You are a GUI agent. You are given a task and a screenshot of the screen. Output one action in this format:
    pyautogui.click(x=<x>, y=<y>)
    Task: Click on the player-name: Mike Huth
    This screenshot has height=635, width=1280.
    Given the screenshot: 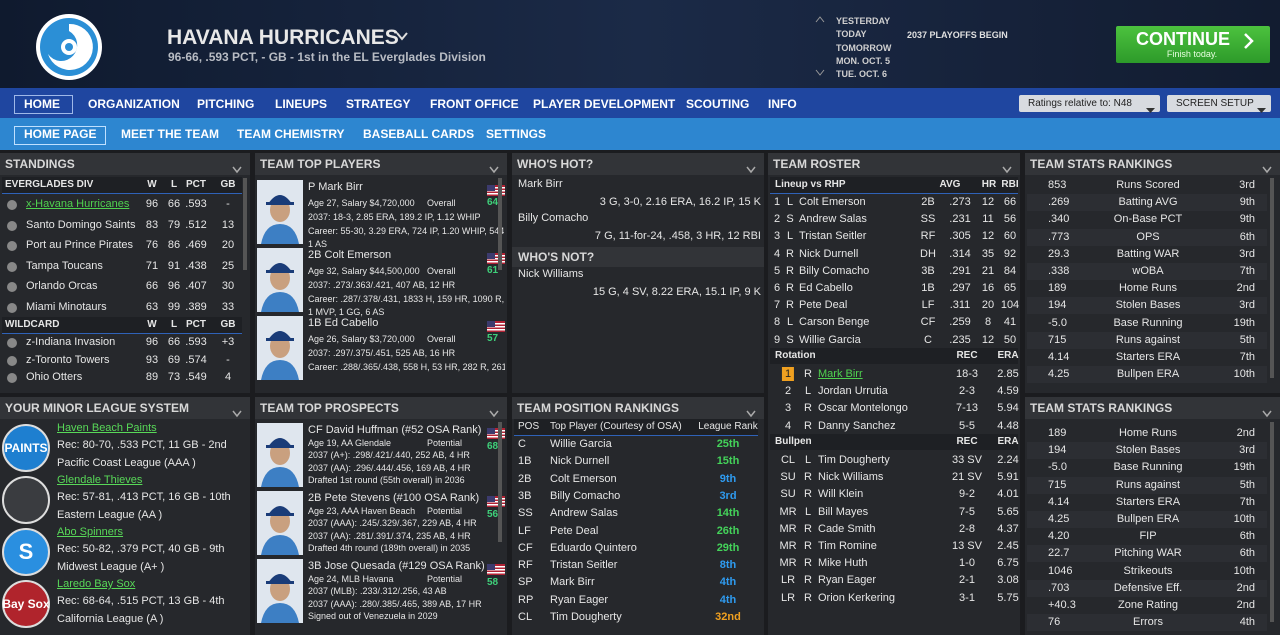 What is the action you would take?
    pyautogui.click(x=843, y=563)
    